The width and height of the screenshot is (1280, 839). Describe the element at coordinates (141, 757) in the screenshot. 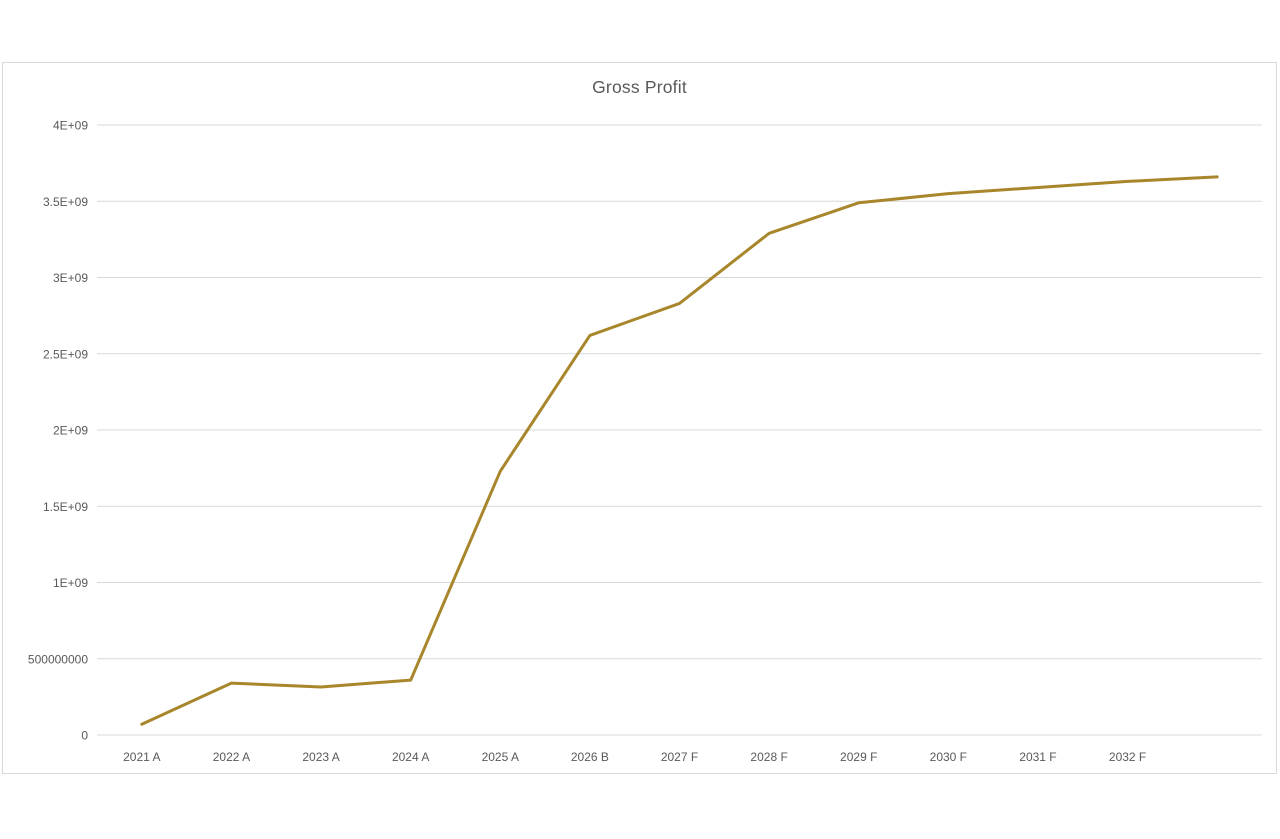

I see `x-axis-tick-label: 2021 A` at that location.